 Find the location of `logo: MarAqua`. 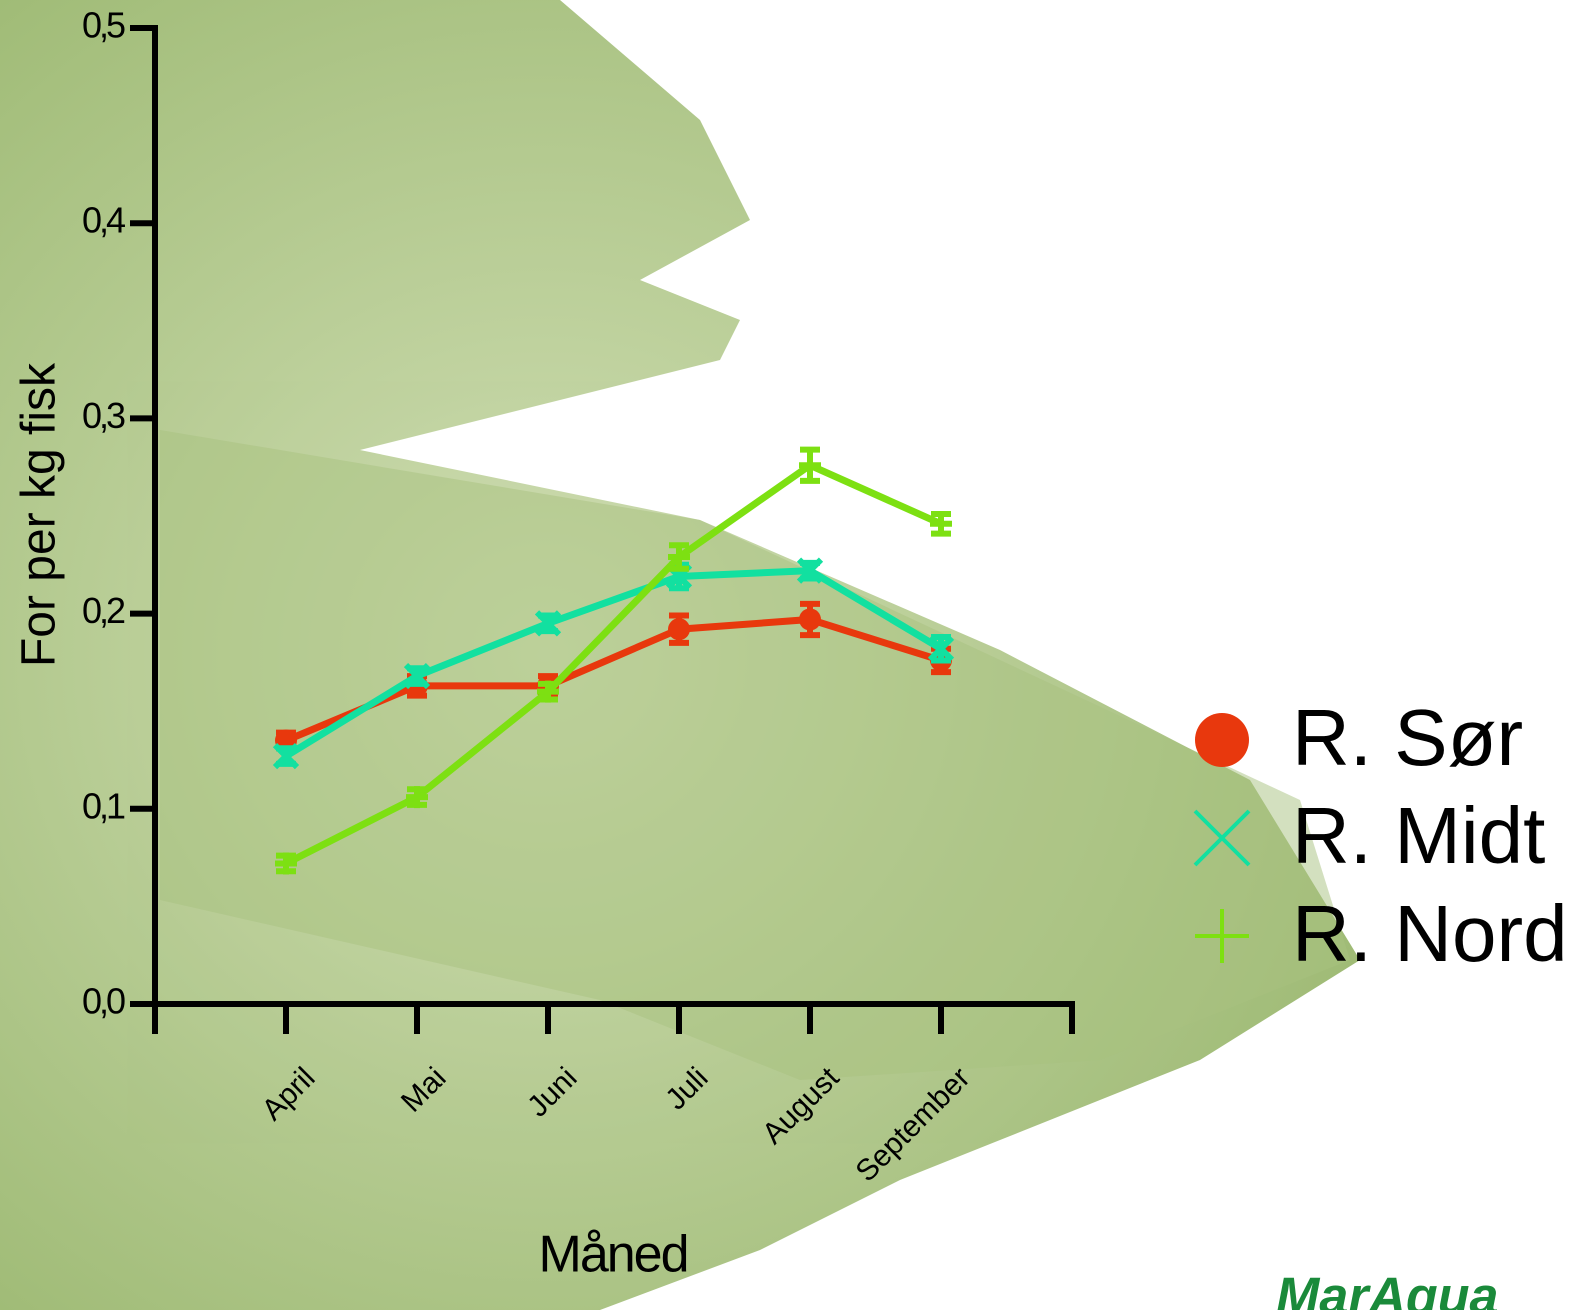

logo: MarAqua is located at coordinates (1387, 1289).